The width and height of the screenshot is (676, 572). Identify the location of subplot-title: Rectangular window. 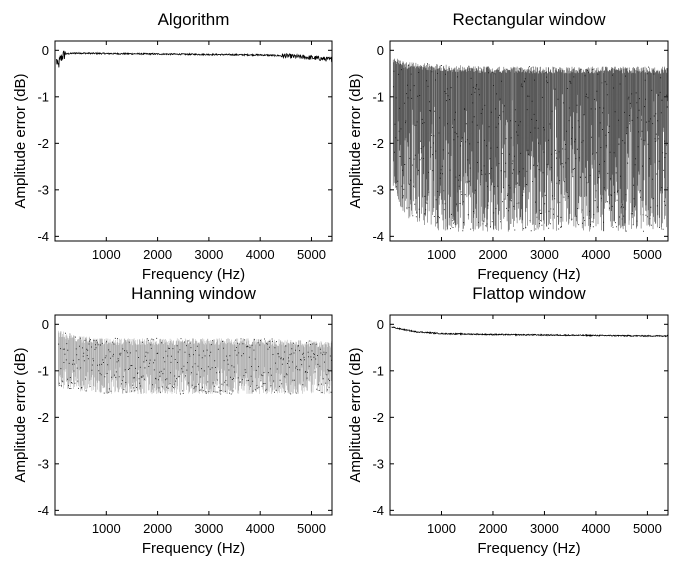
(529, 19).